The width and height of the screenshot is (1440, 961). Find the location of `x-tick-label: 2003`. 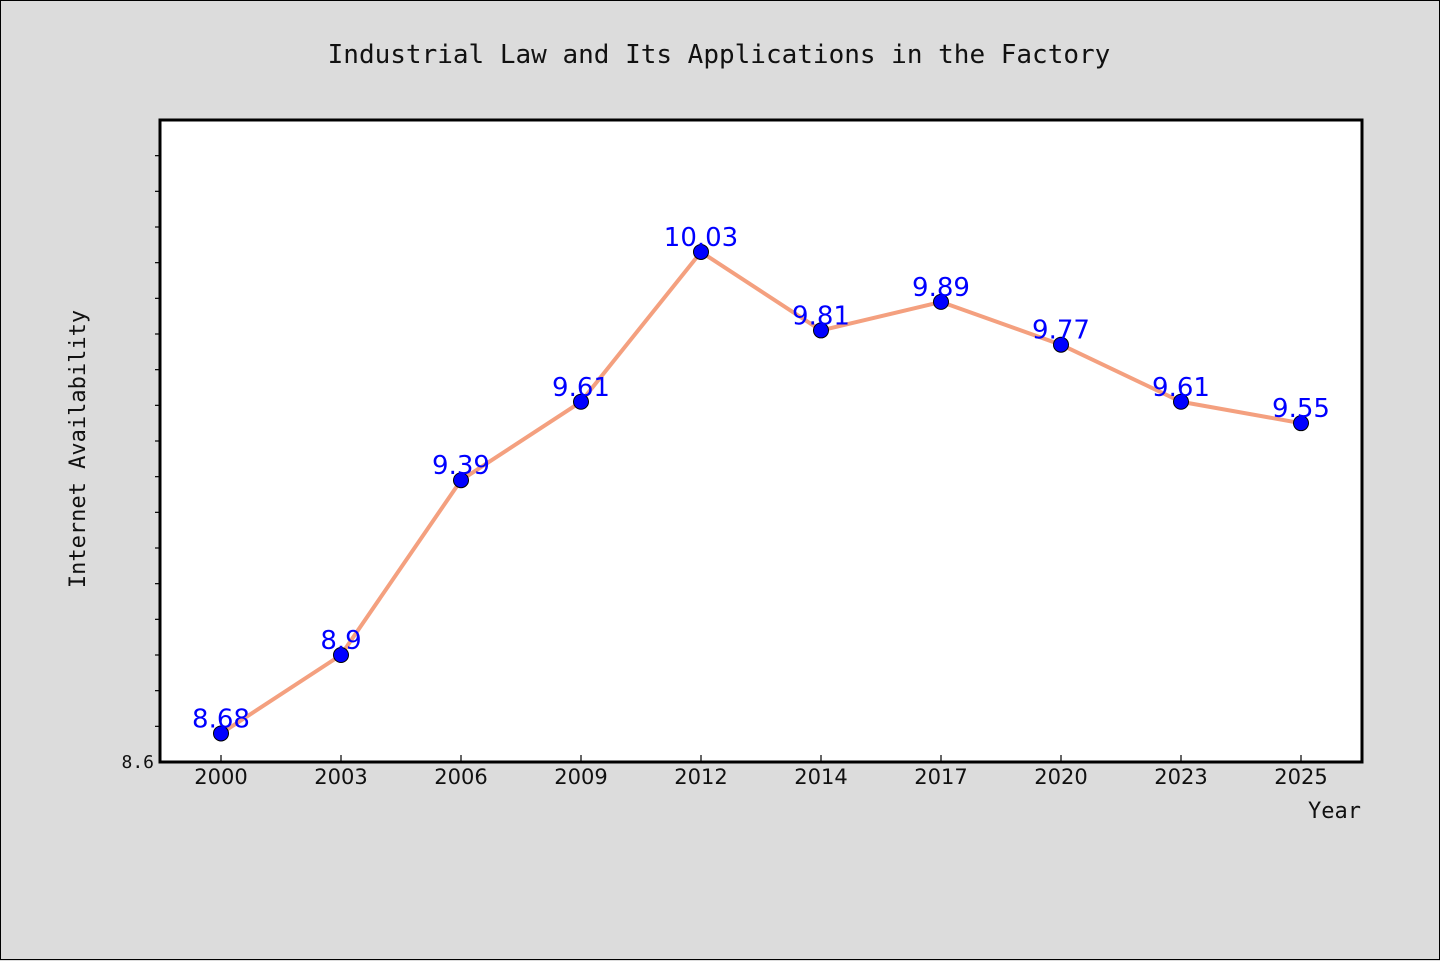

x-tick-label: 2003 is located at coordinates (340, 777).